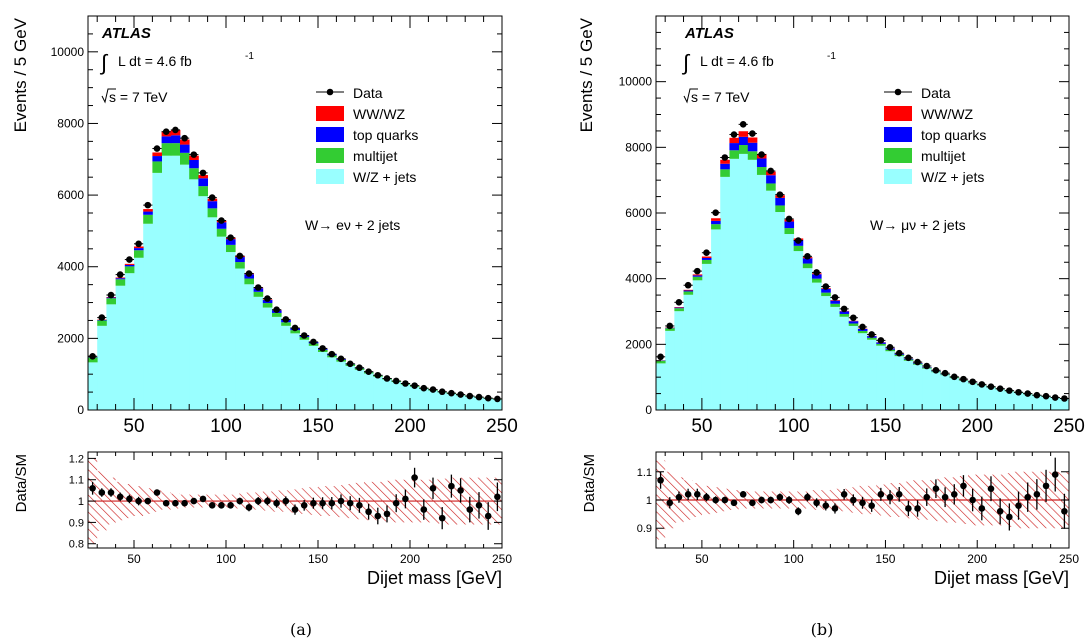  I want to click on legend-swatch, so click(330, 134).